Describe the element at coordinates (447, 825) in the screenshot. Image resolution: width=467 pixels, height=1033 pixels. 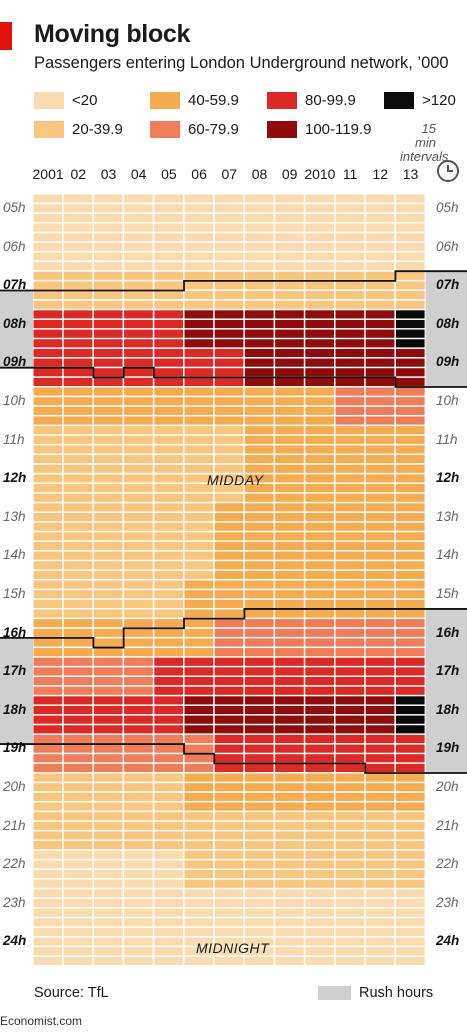
I see `hour-label-right: 21h` at that location.